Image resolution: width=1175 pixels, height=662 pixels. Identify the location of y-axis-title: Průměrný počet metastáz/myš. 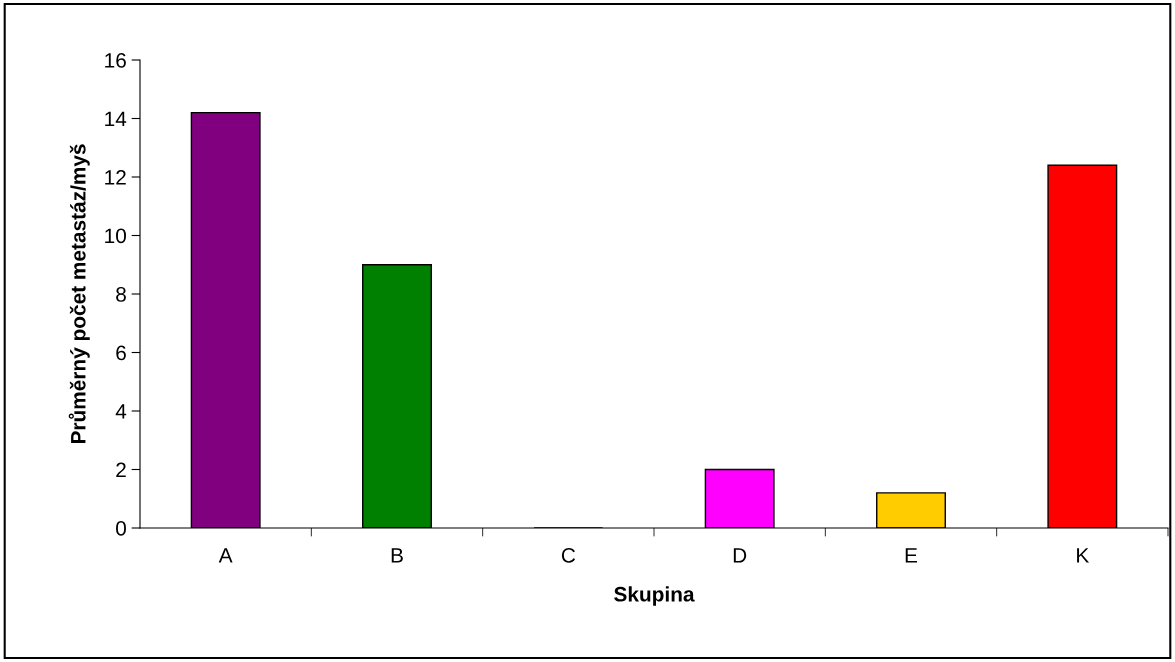
(79, 294).